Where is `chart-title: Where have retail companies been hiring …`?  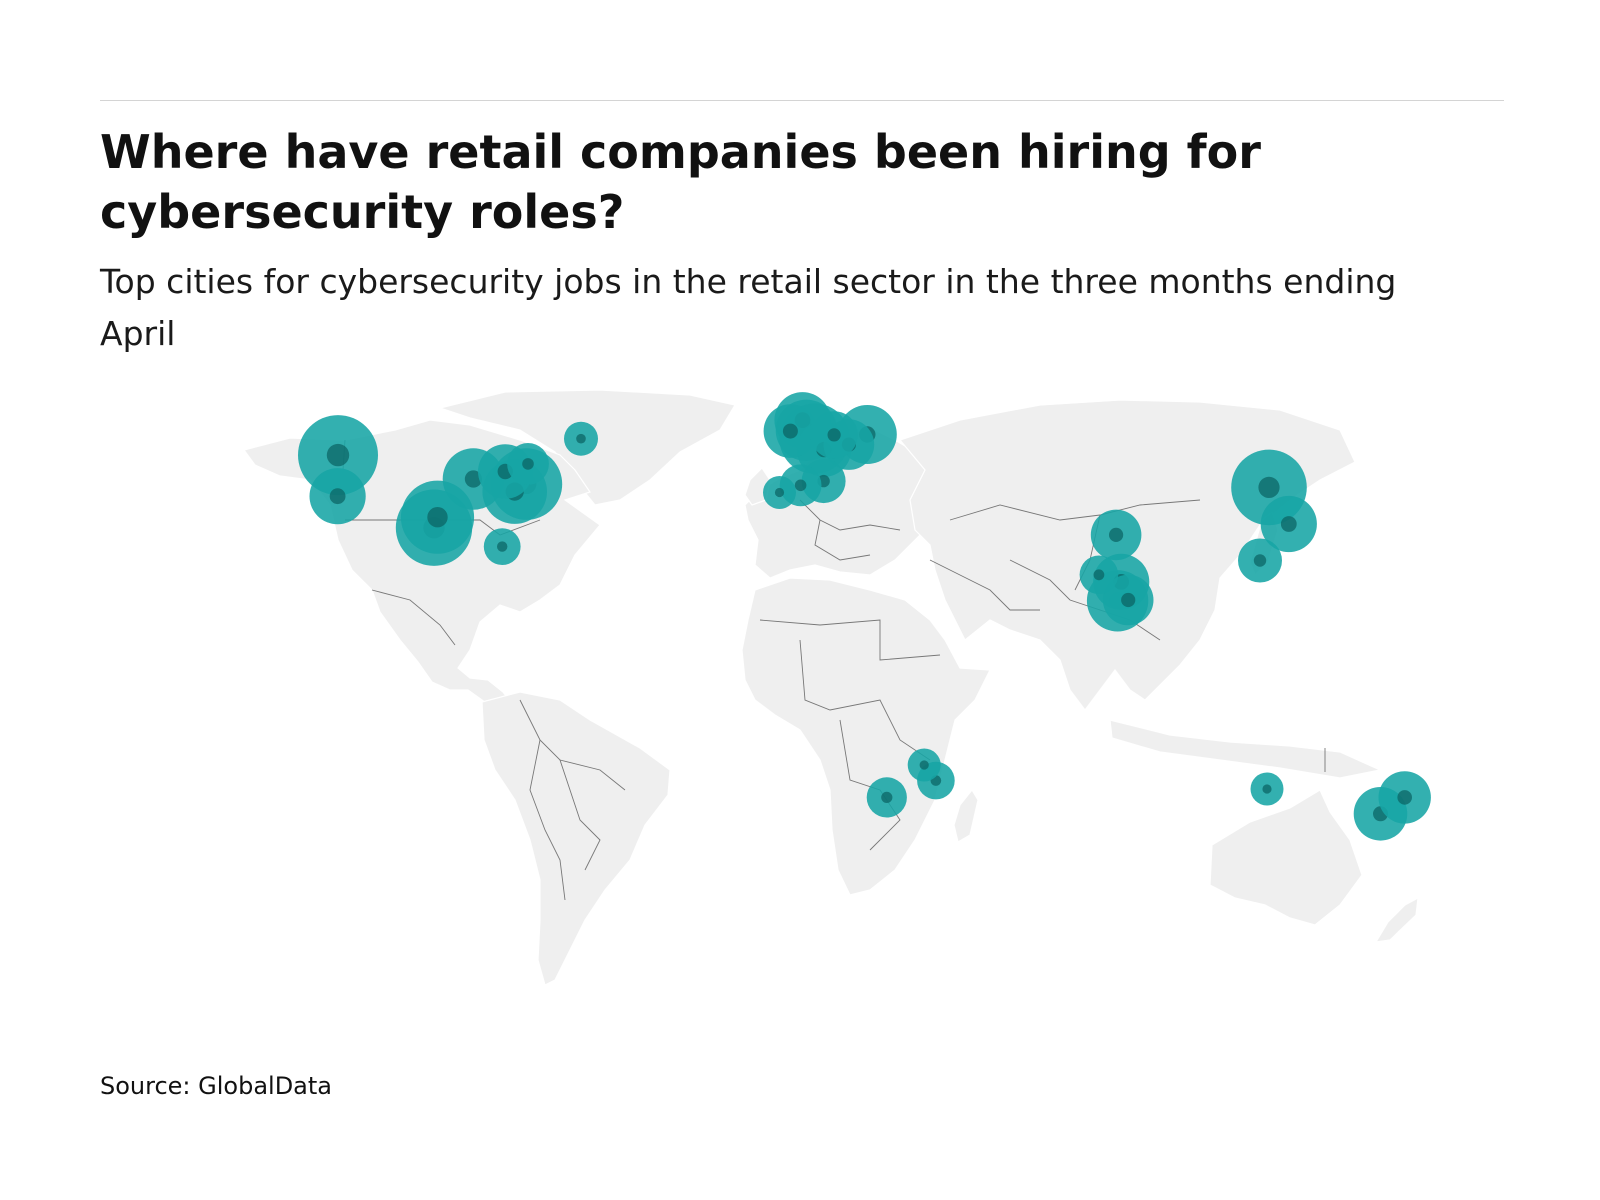
chart-title: Where have retail companies been hiring … is located at coordinates (680, 182).